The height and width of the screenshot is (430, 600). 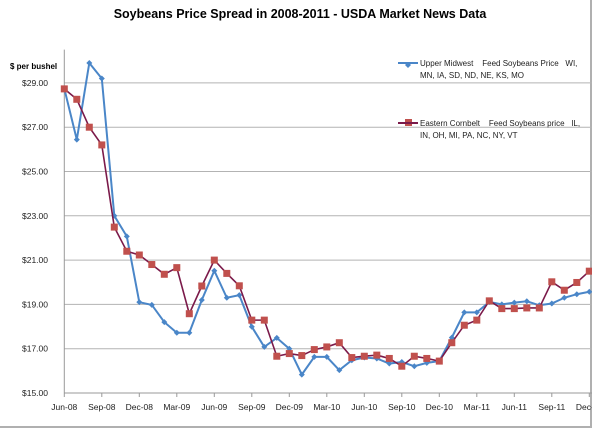 I want to click on x-tick-label: Jun-10, so click(x=364, y=407).